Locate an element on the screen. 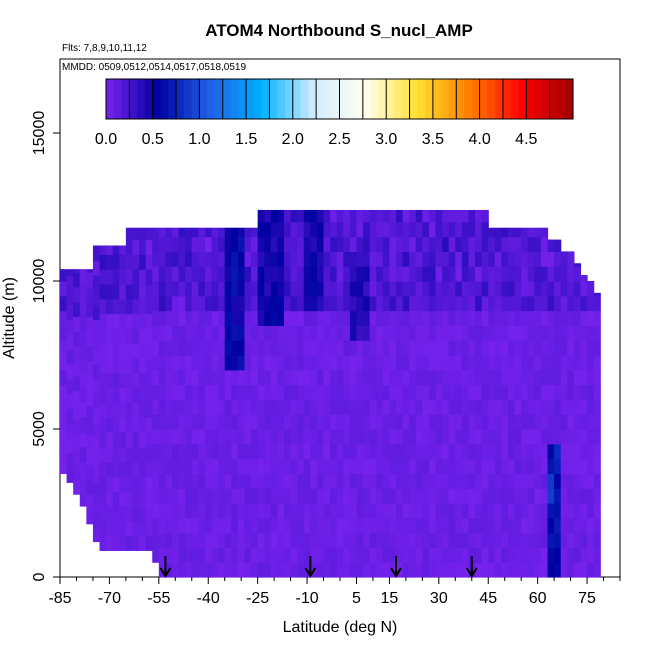  x-tick-label: 75 is located at coordinates (587, 598).